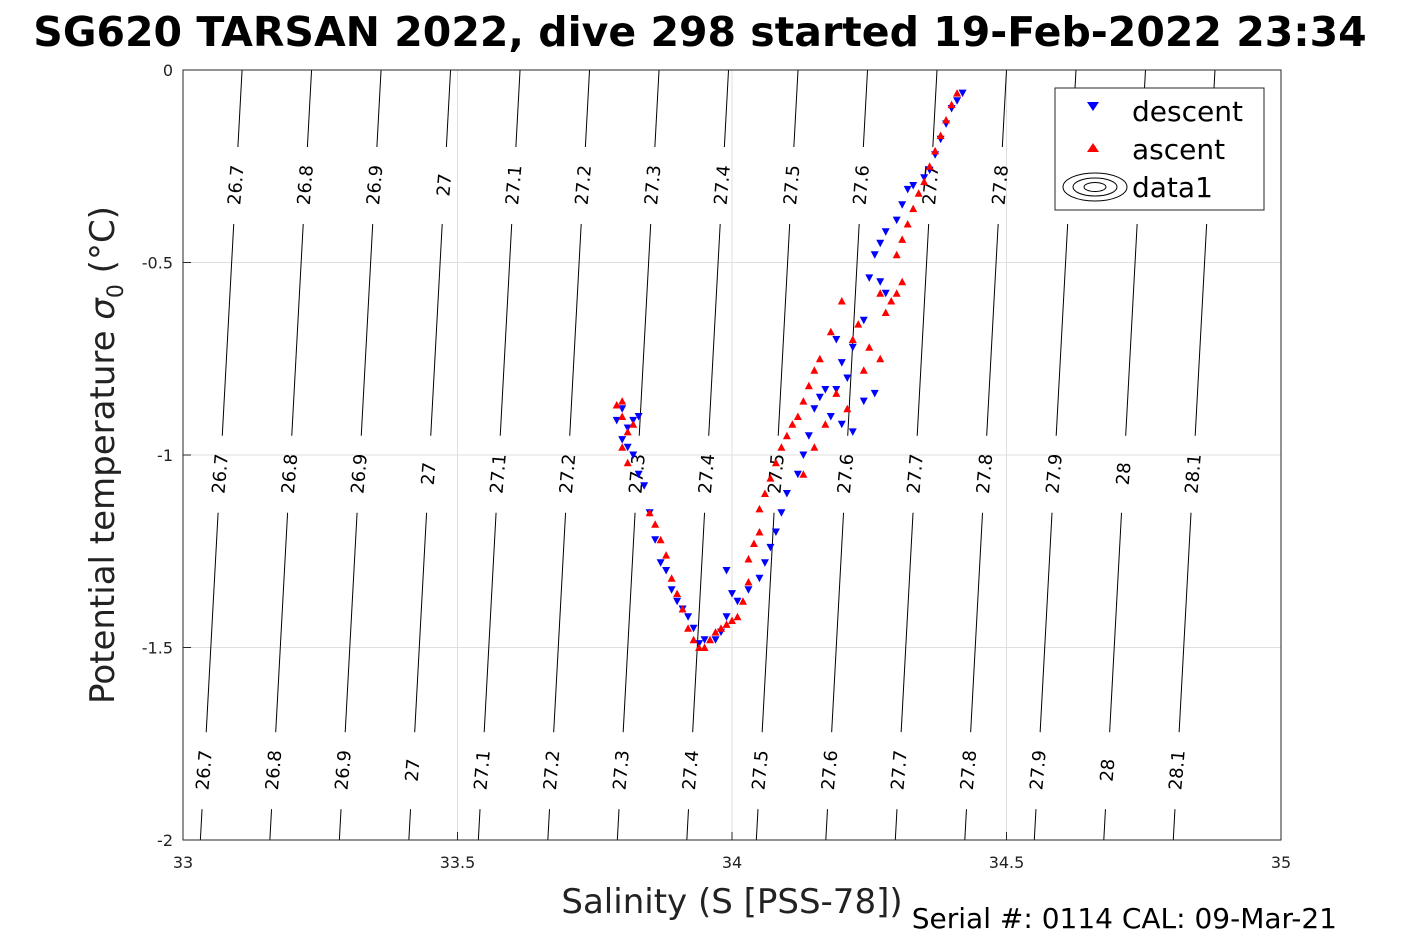  I want to click on legend-descent-label: descent, so click(1187, 111).